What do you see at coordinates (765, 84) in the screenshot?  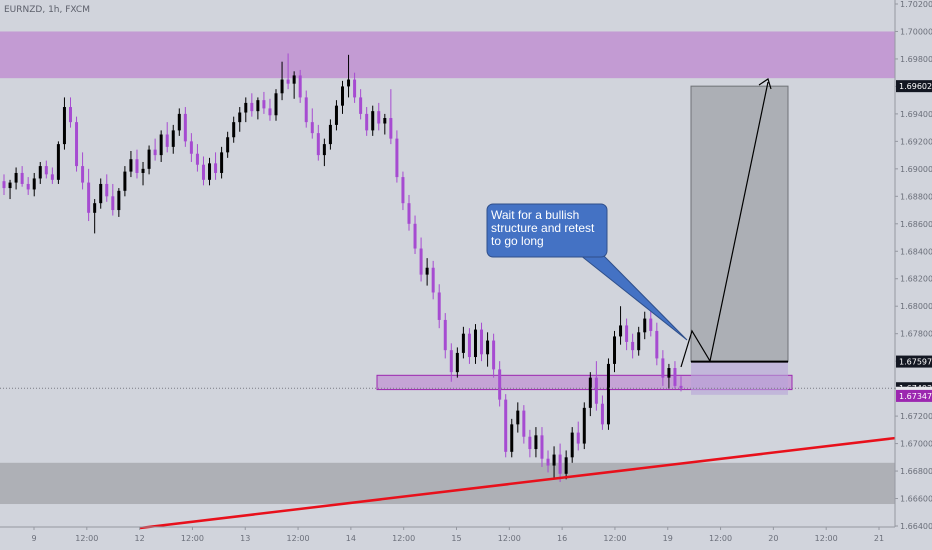 I see `arrow-head` at bounding box center [765, 84].